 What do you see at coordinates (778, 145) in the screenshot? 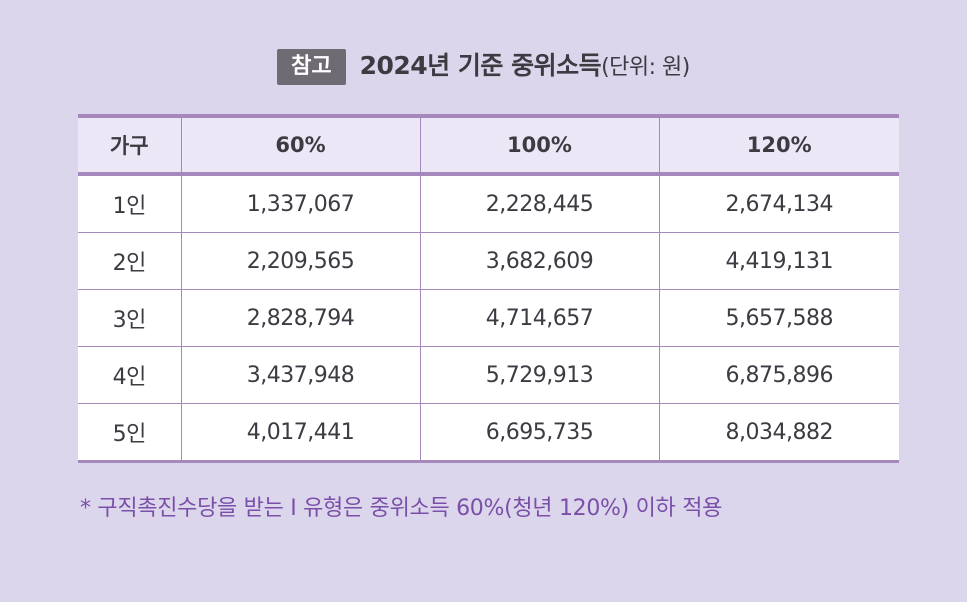
I see `column-header-120: 120%` at bounding box center [778, 145].